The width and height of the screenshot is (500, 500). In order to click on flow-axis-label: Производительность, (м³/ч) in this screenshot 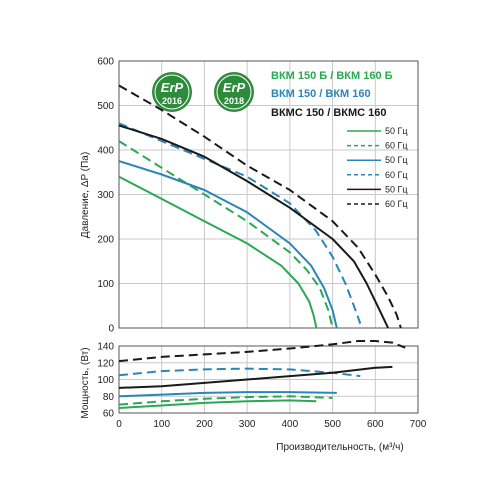, I will do `click(339, 447)`.